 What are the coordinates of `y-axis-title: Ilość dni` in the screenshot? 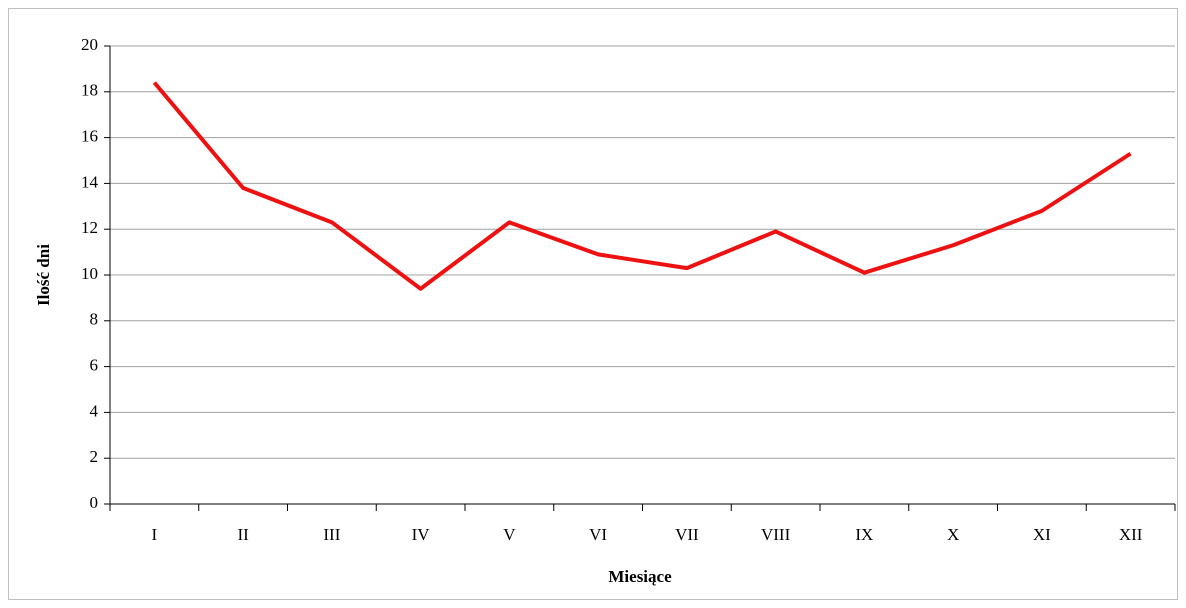 It's located at (43, 275).